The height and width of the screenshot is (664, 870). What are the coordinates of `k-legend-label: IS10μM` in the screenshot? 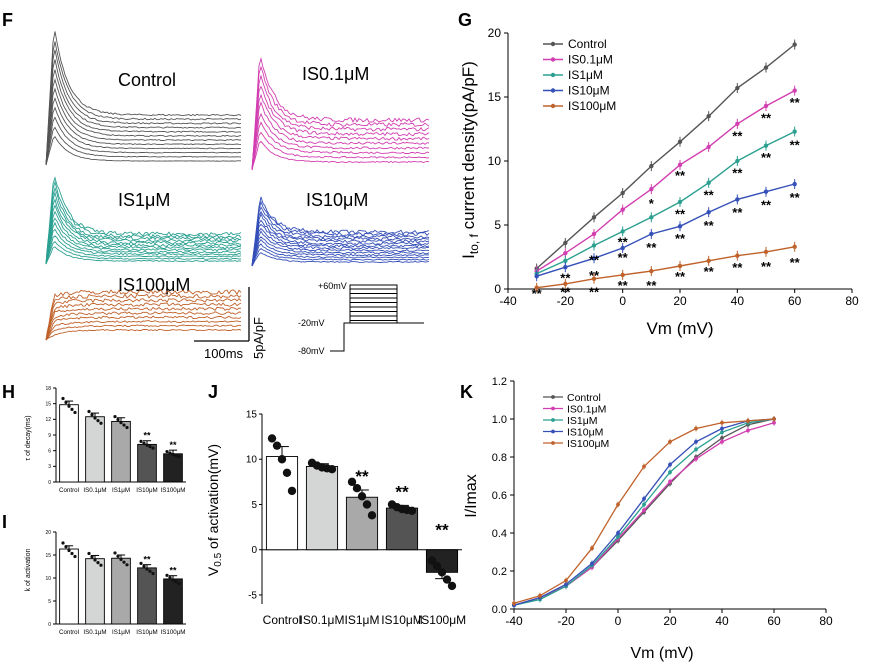 It's located at (585, 433).